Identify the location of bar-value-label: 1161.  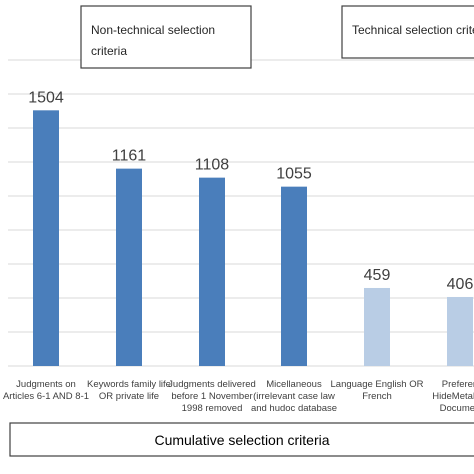
(129, 156).